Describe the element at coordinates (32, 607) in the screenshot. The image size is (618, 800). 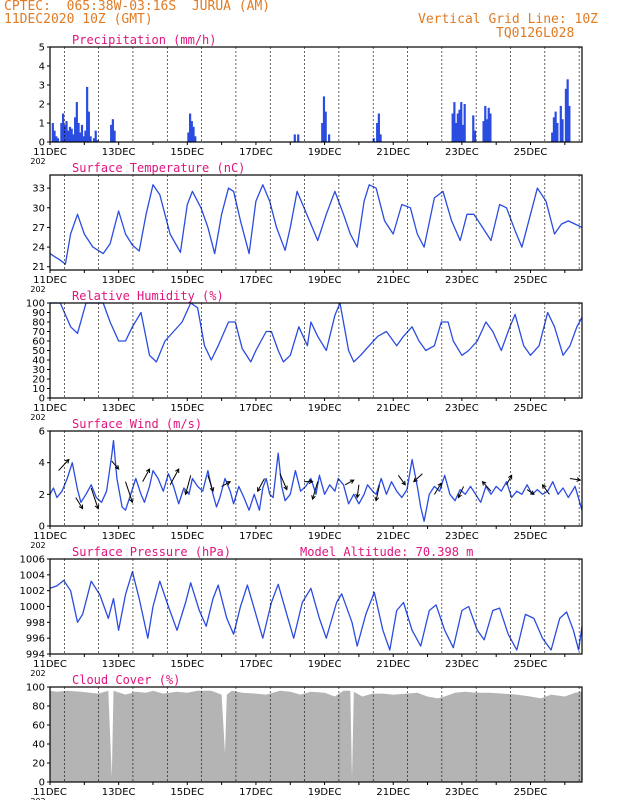
I see `y-tick-label: 1000` at that location.